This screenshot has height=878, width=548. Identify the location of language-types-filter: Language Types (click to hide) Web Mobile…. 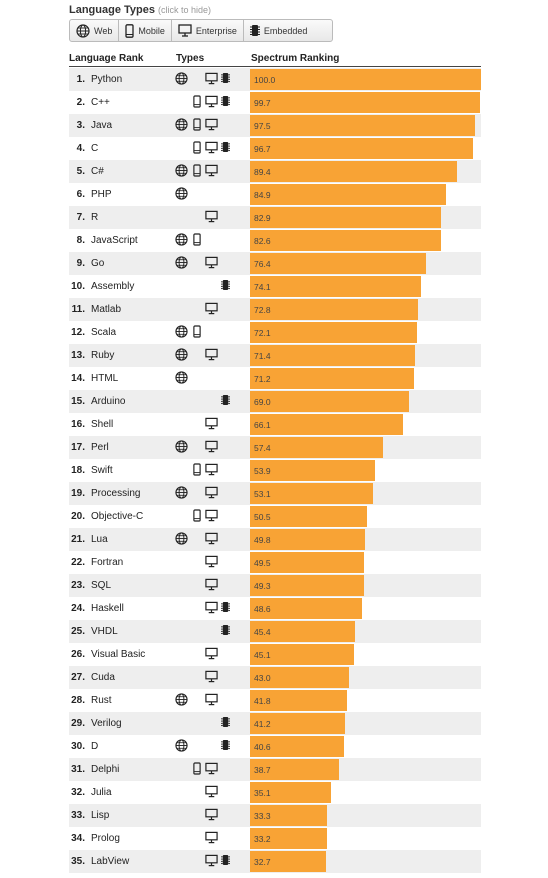
(201, 23).